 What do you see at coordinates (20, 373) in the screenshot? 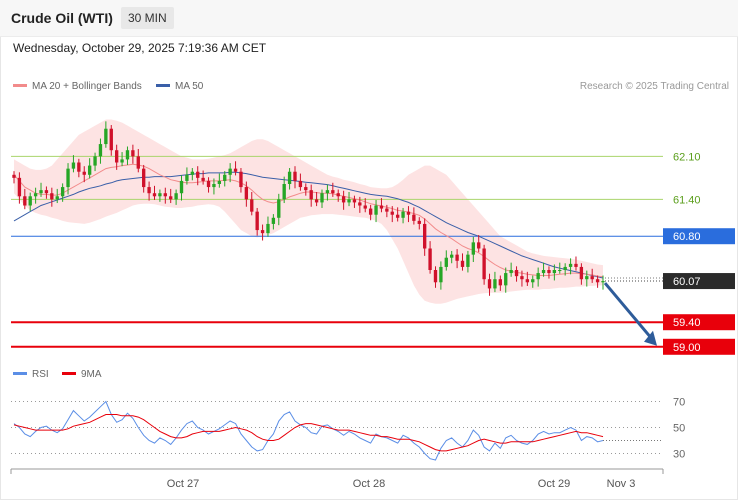
I see `legend-rsi-swatch` at bounding box center [20, 373].